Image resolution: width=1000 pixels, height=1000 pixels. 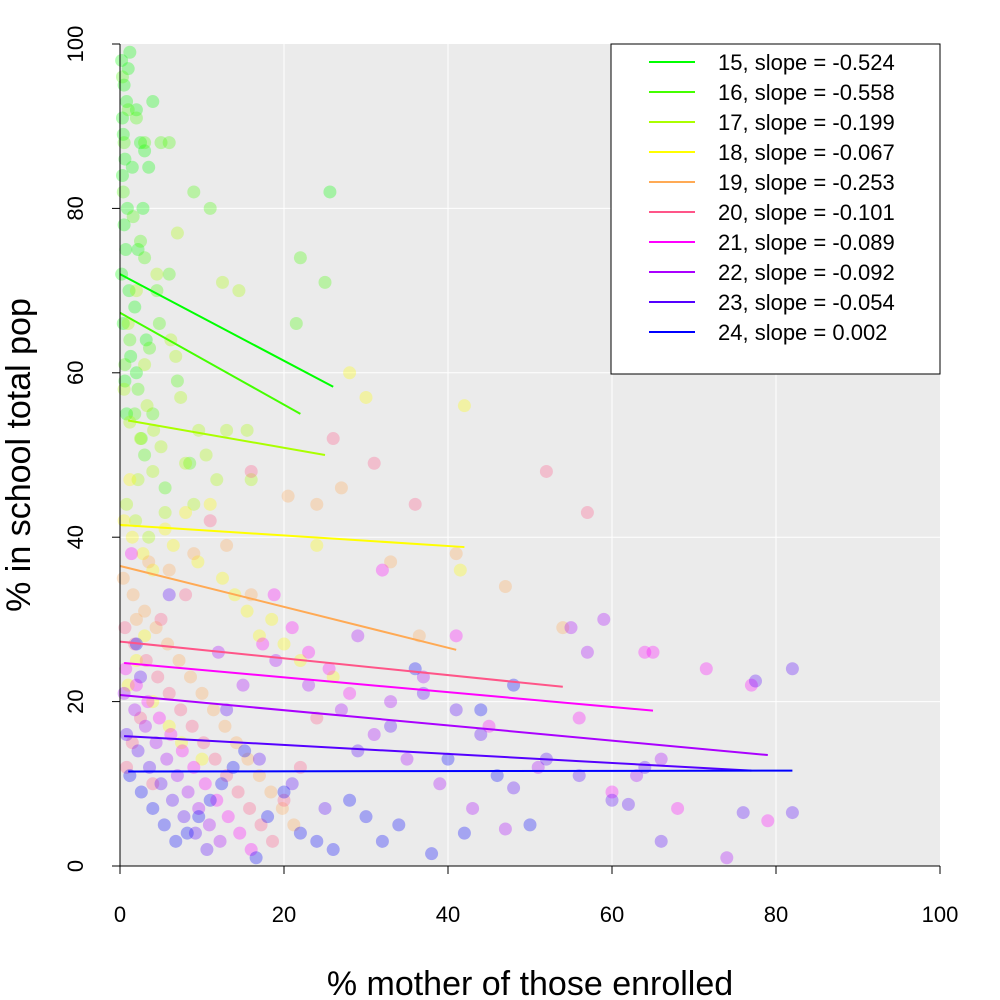 I want to click on legend-label: 18, slope = -0.067, so click(x=806, y=152).